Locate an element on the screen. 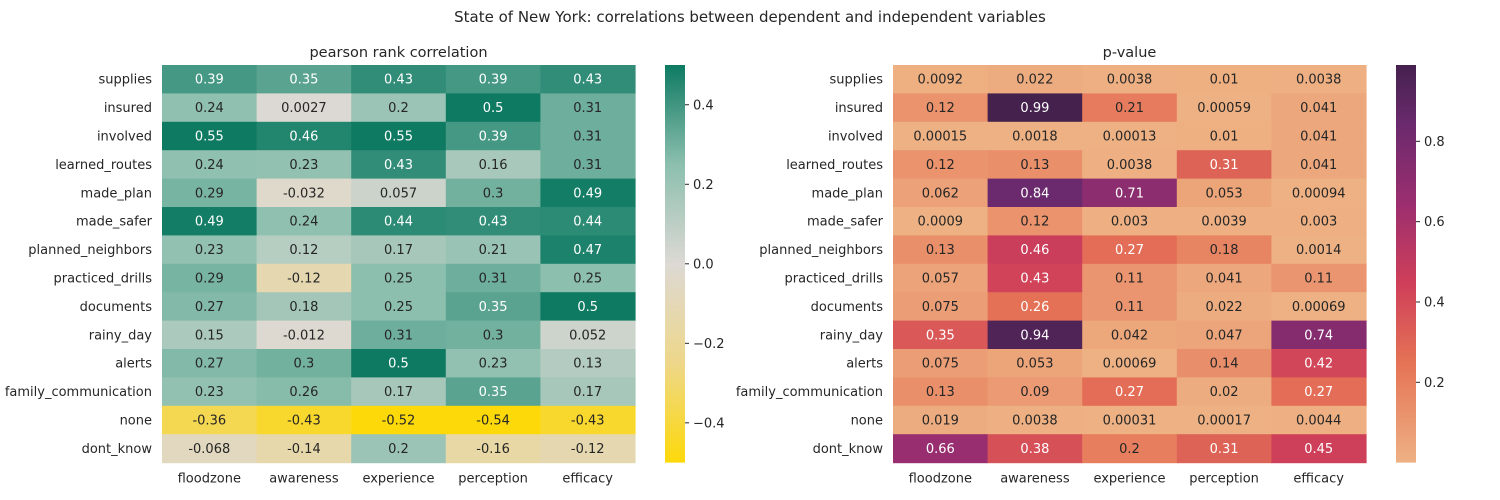 This screenshot has width=1500, height=500. y-tick-label: documents is located at coordinates (116, 307).